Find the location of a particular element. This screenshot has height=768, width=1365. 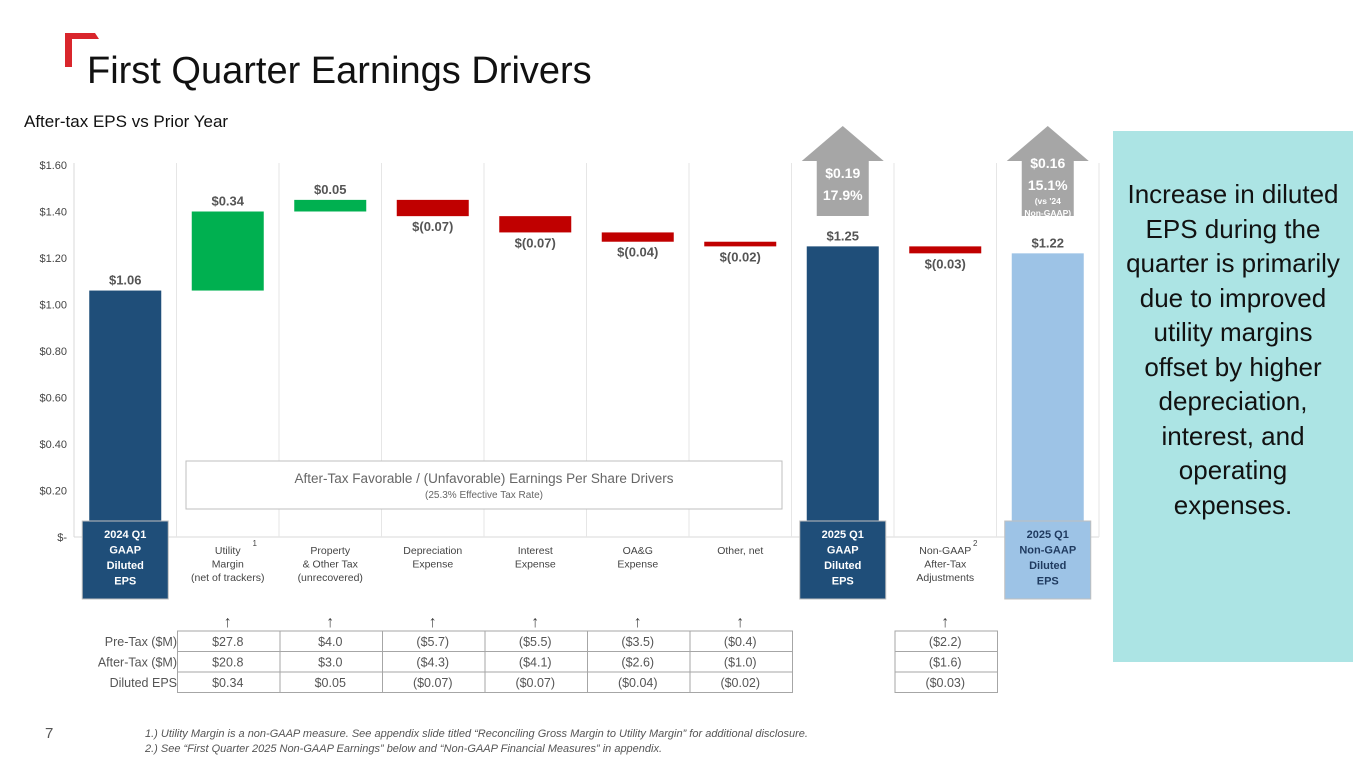

table-cell-value-2-1: ($4.3) is located at coordinates (432, 663).